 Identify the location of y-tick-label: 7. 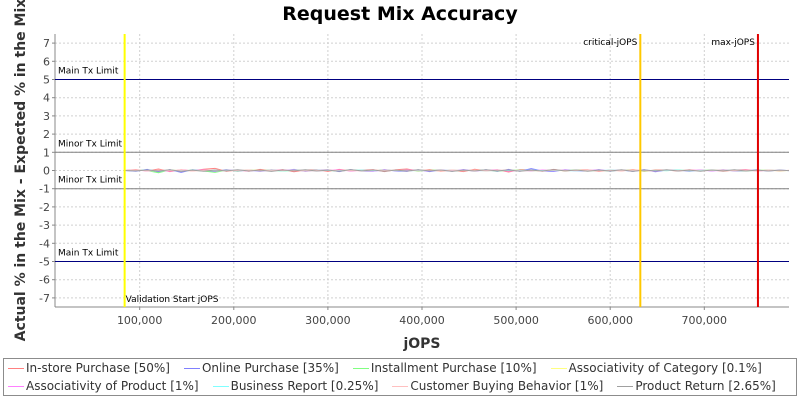
(46, 43).